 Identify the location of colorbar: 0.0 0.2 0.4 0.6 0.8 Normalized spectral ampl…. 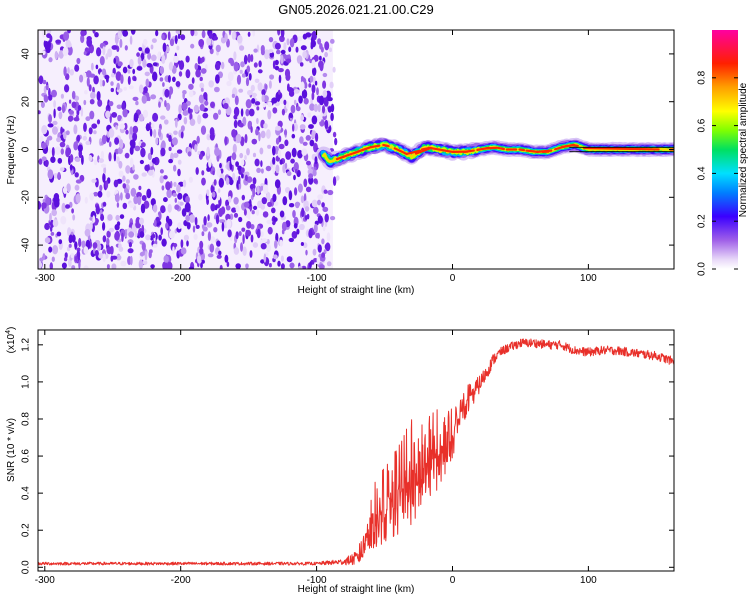
(723, 153).